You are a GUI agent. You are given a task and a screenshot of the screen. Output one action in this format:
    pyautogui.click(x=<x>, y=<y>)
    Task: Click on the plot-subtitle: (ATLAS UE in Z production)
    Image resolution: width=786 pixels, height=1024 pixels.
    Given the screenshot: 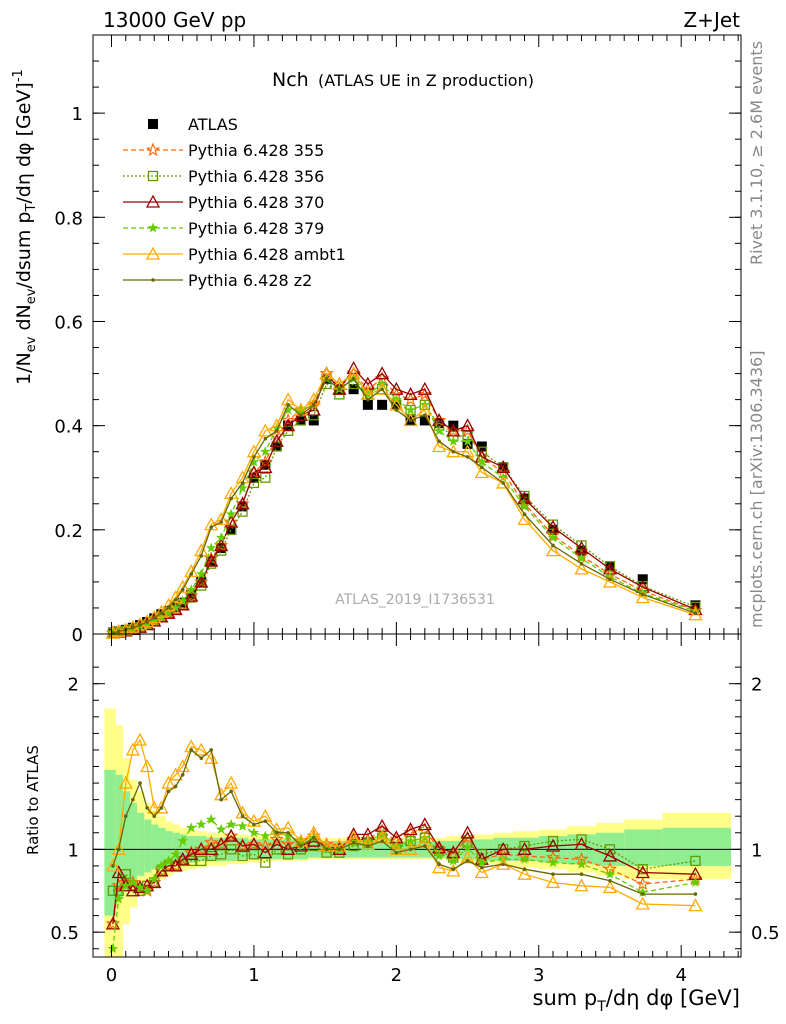 What is the action you would take?
    pyautogui.click(x=426, y=80)
    